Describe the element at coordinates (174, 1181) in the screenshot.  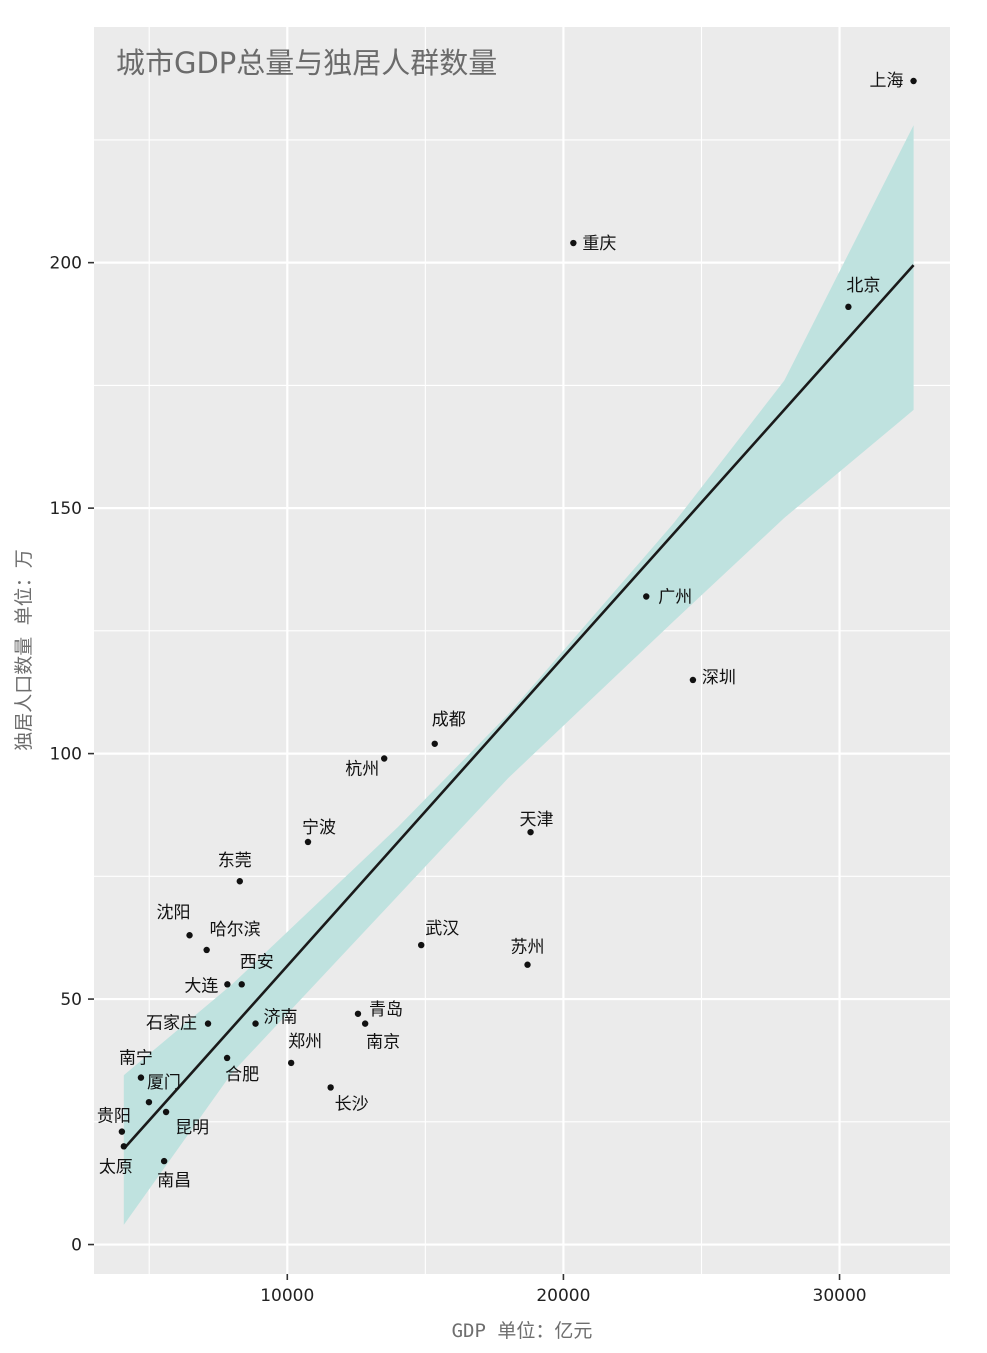
I see `point-label: 南昌` at that location.